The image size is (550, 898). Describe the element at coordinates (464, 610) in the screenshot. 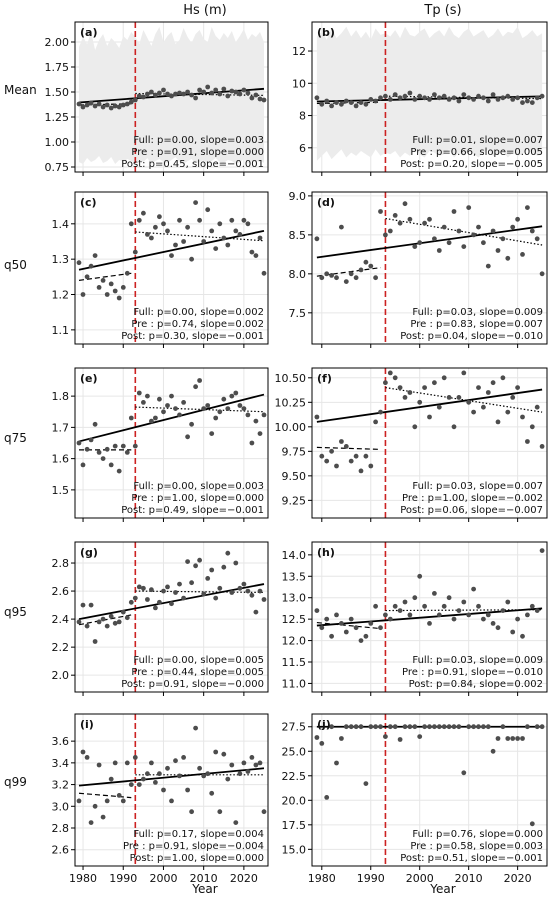

I see `trend-post` at that location.